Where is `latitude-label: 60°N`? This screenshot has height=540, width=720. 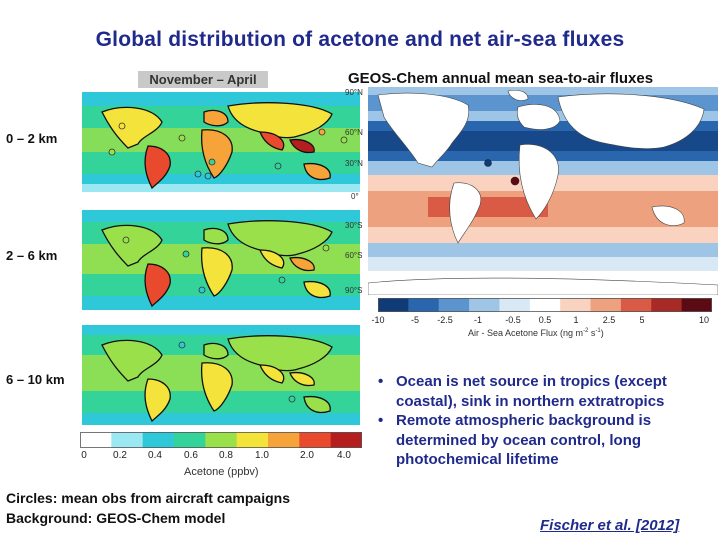 latitude-label: 60°N is located at coordinates (354, 132).